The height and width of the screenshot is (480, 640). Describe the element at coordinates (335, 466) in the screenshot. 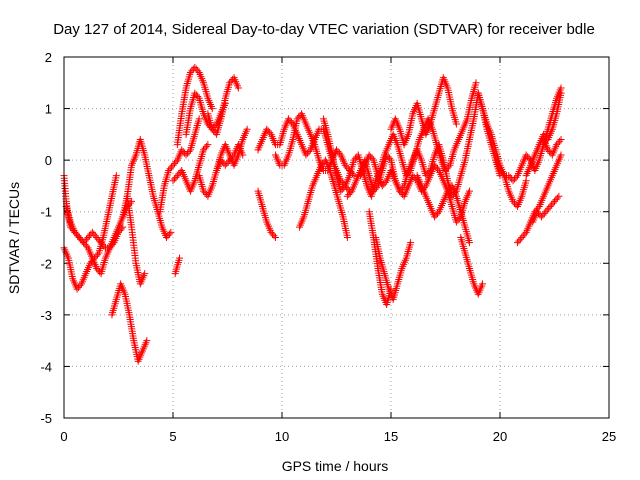

I see `x-axis-label: GPS time / hours` at that location.